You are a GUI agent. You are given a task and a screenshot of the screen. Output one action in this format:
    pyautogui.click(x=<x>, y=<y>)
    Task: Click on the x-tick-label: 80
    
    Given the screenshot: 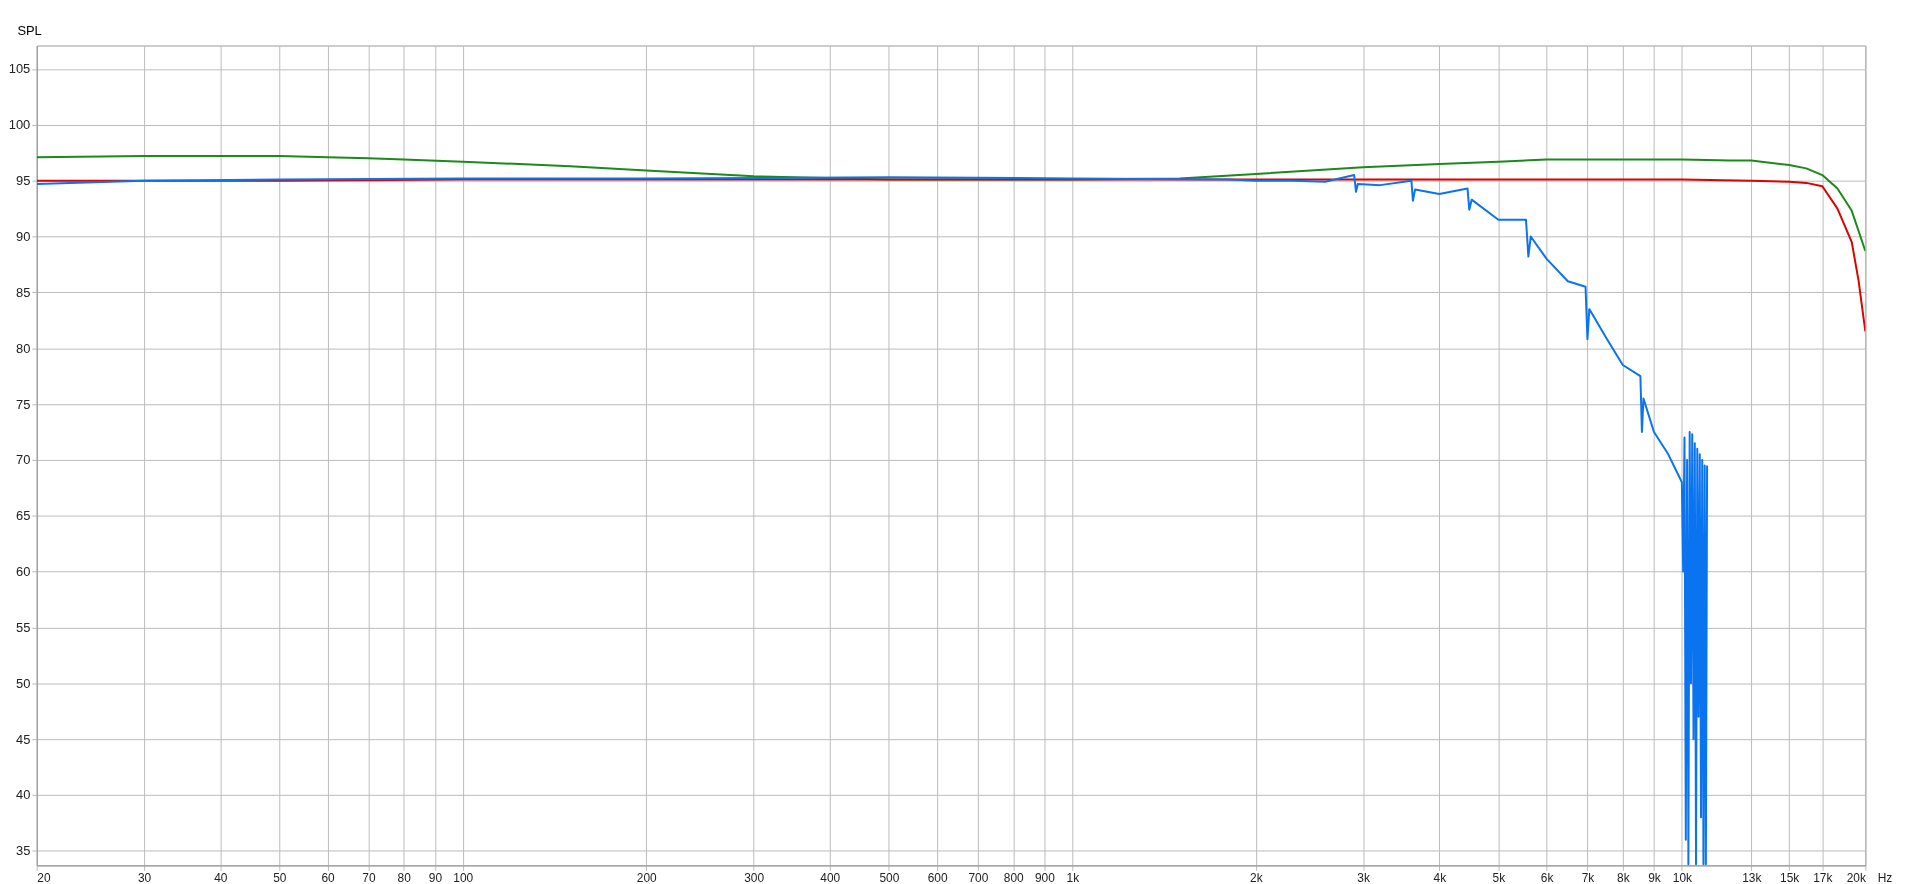 What is the action you would take?
    pyautogui.click(x=404, y=877)
    